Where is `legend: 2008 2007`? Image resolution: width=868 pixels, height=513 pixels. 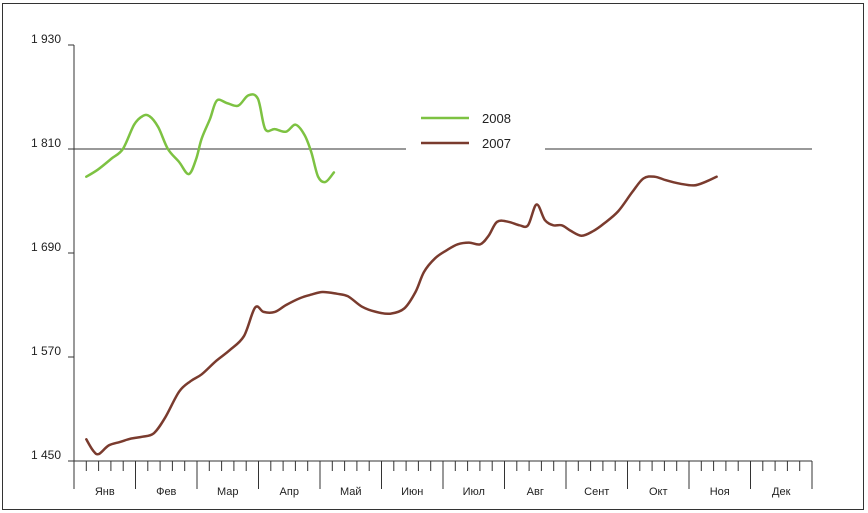
legend: 2008 2007 is located at coordinates (475, 138).